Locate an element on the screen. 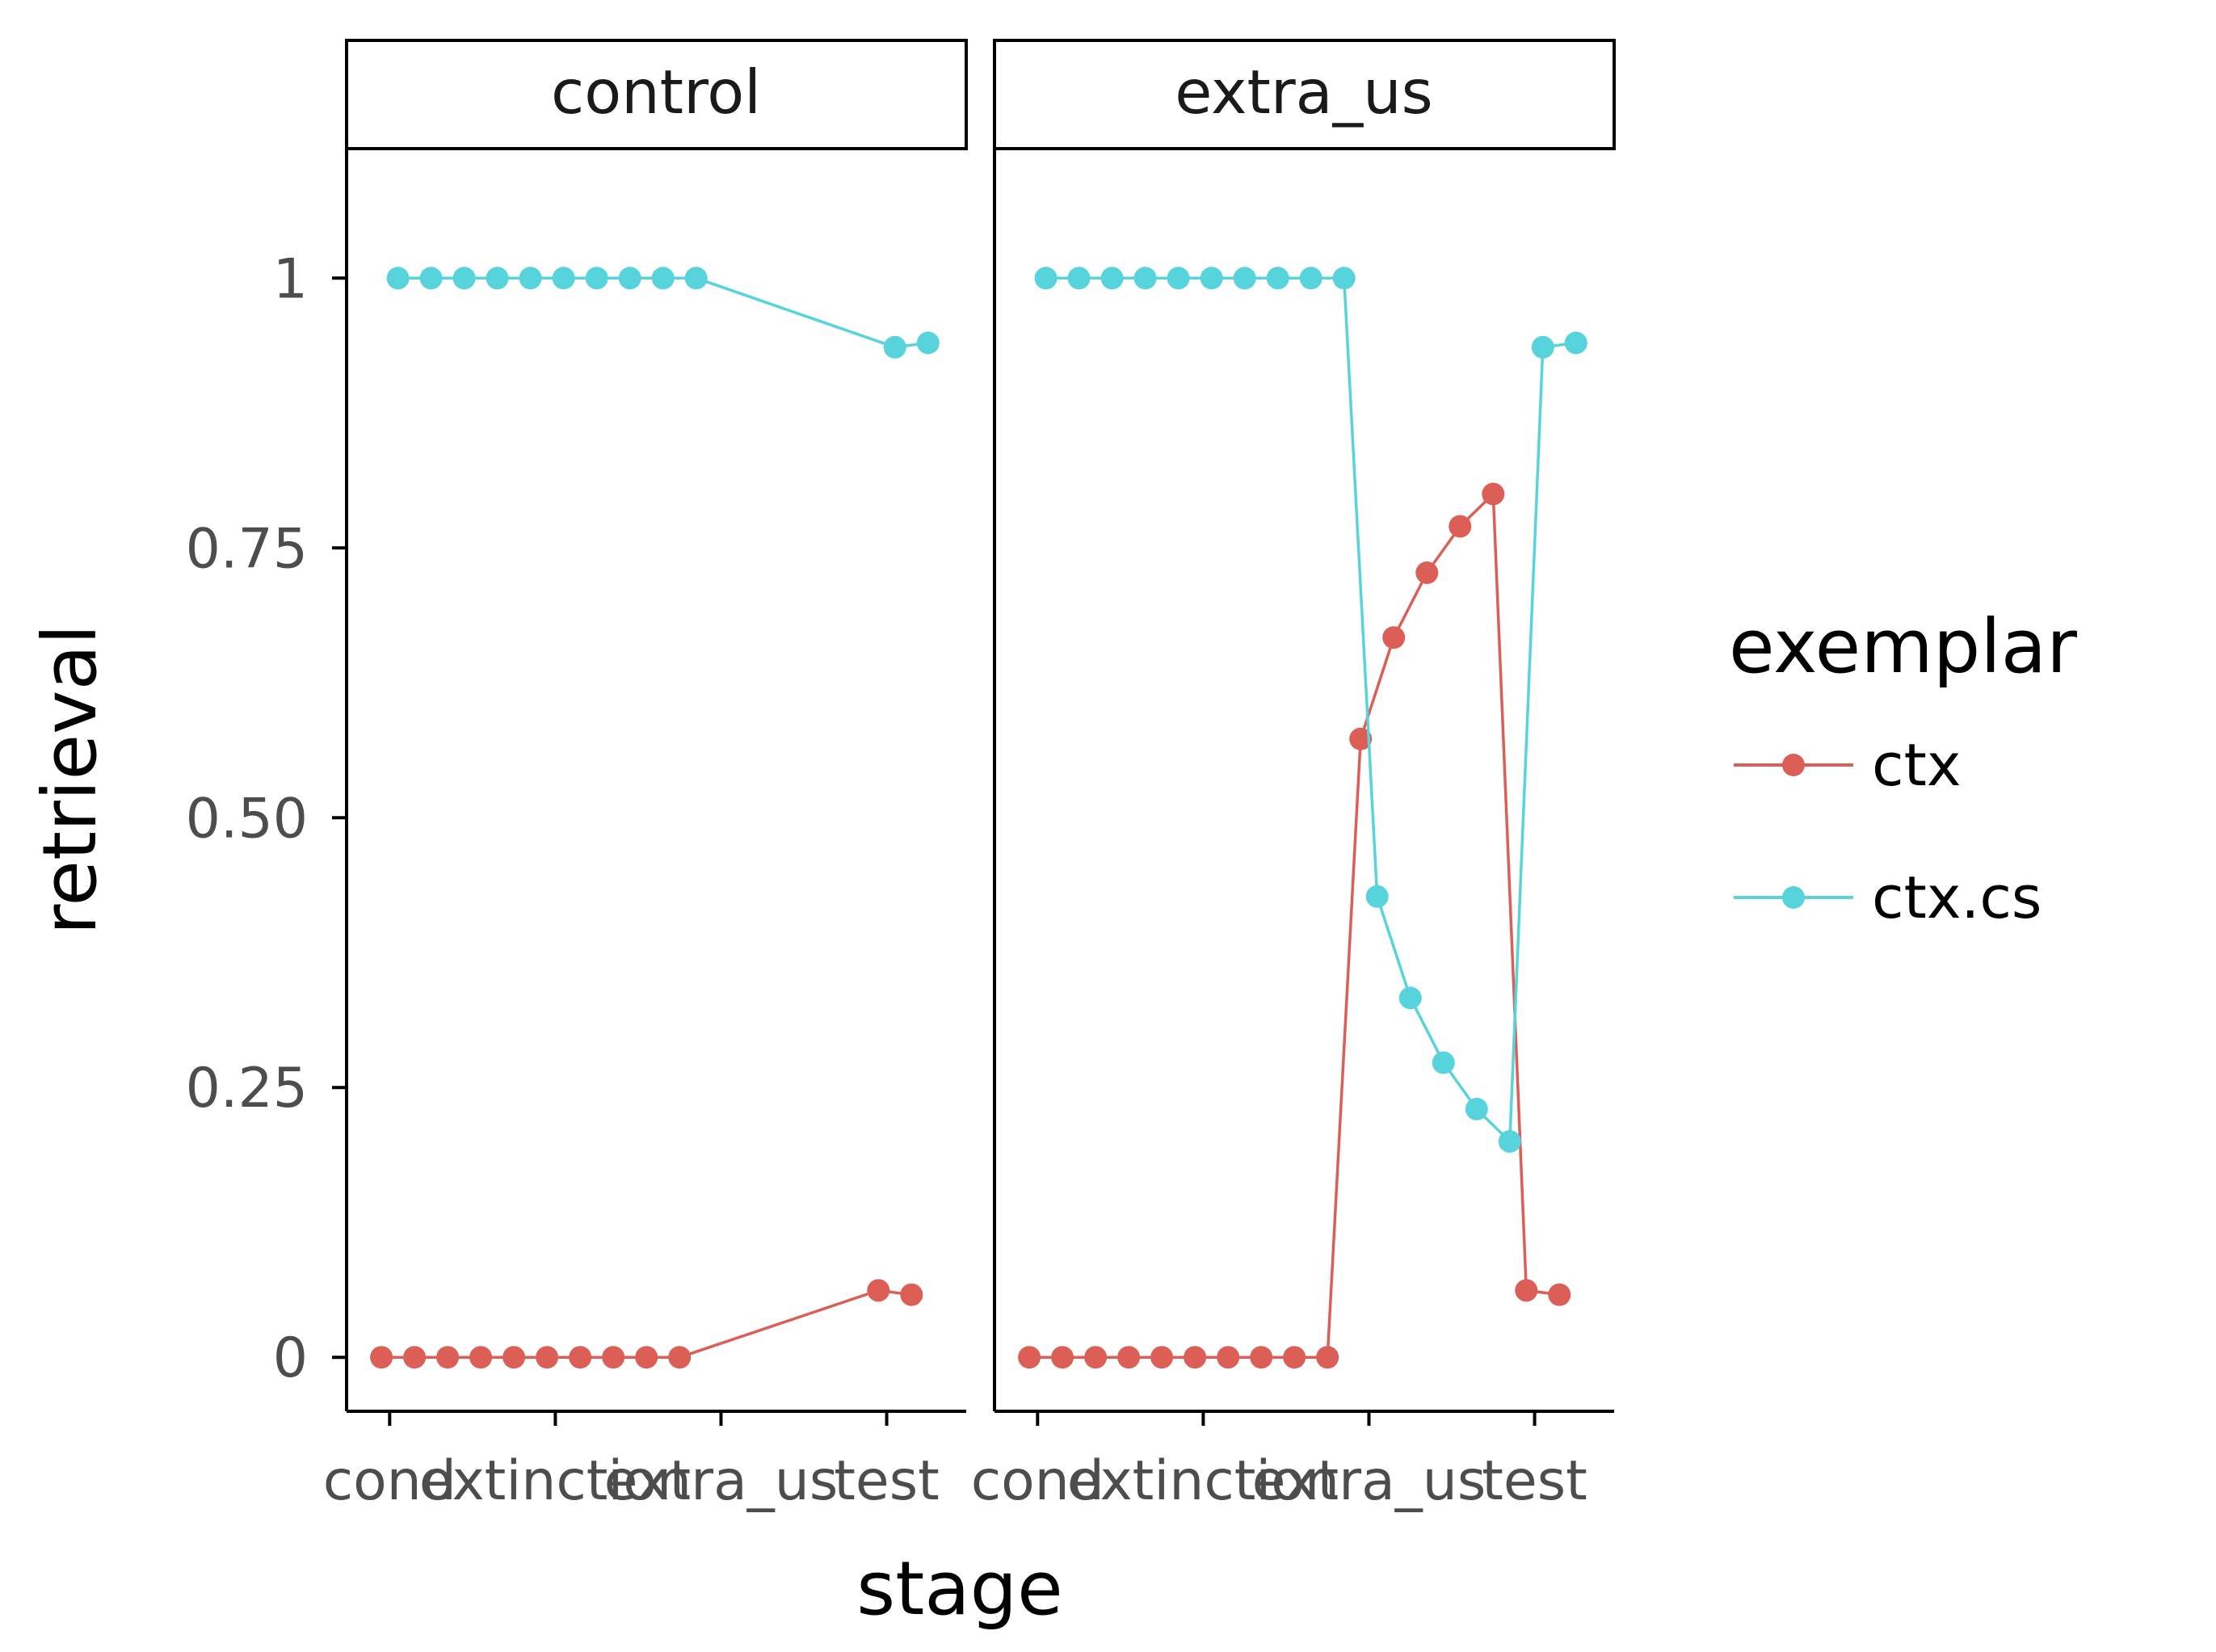  legend: exemplar ctx ctx.cs is located at coordinates (1903, 767).